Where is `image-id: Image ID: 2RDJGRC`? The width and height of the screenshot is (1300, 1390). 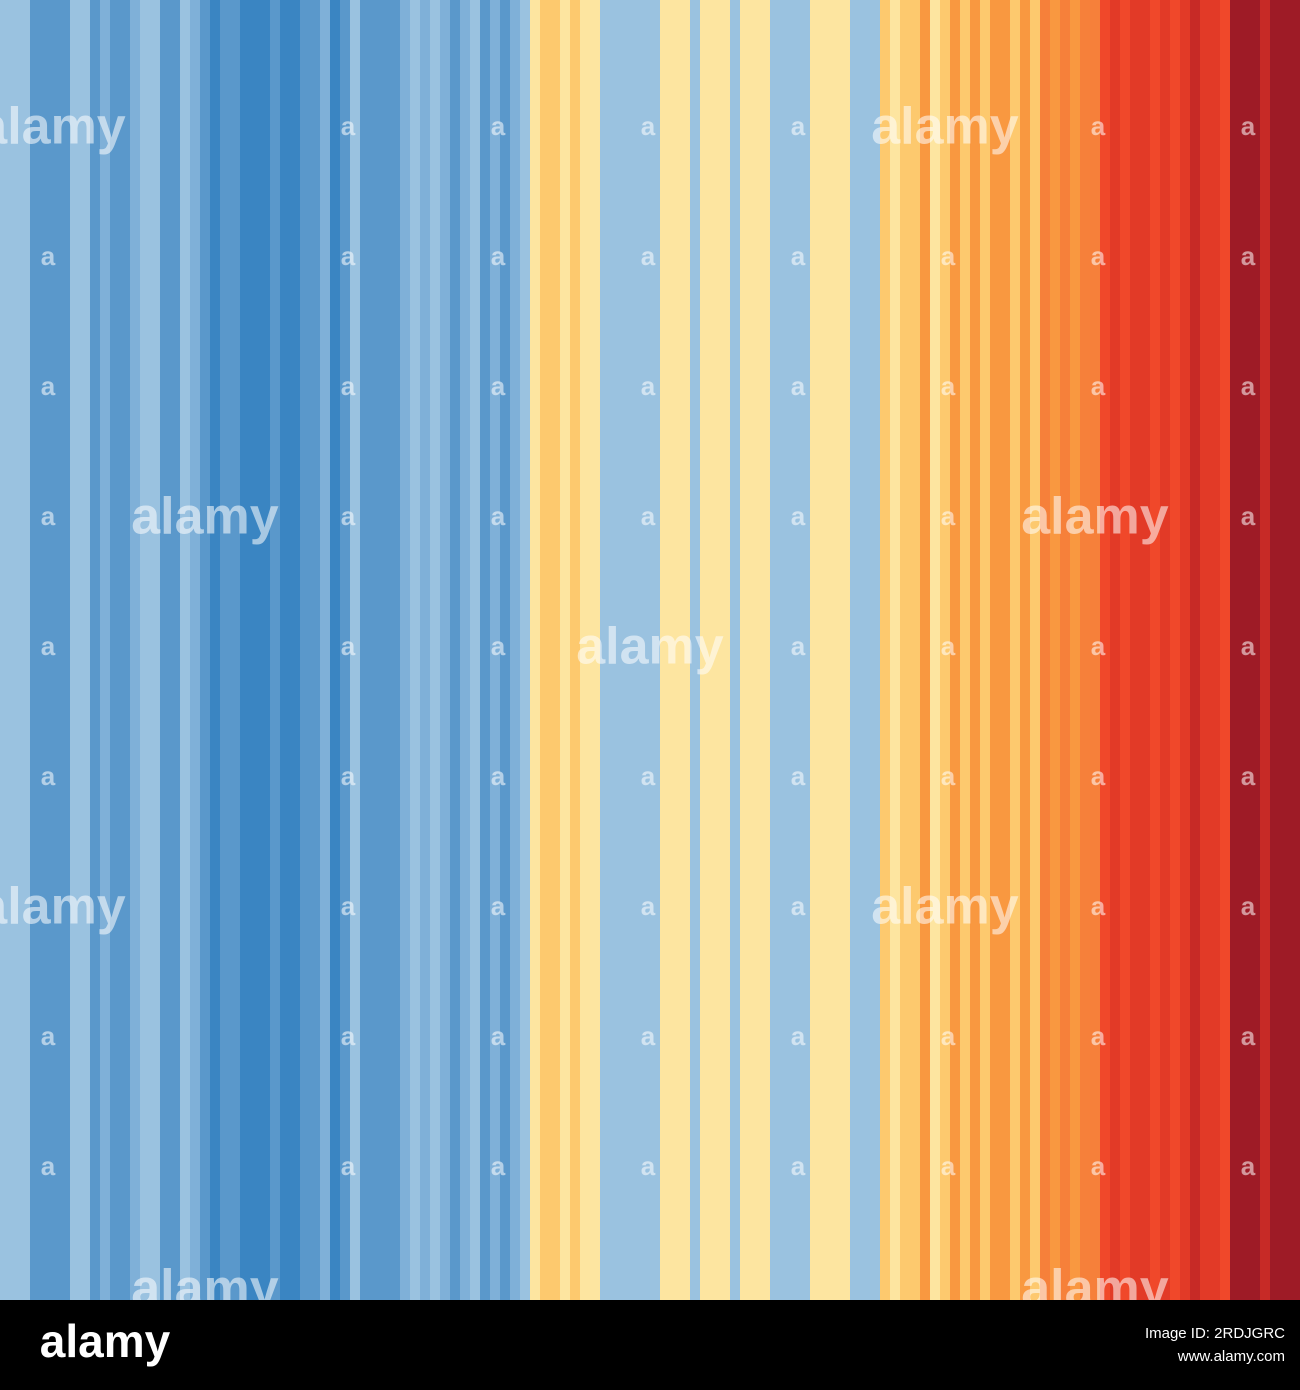
image-id: Image ID: 2RDJGRC is located at coordinates (1215, 1333).